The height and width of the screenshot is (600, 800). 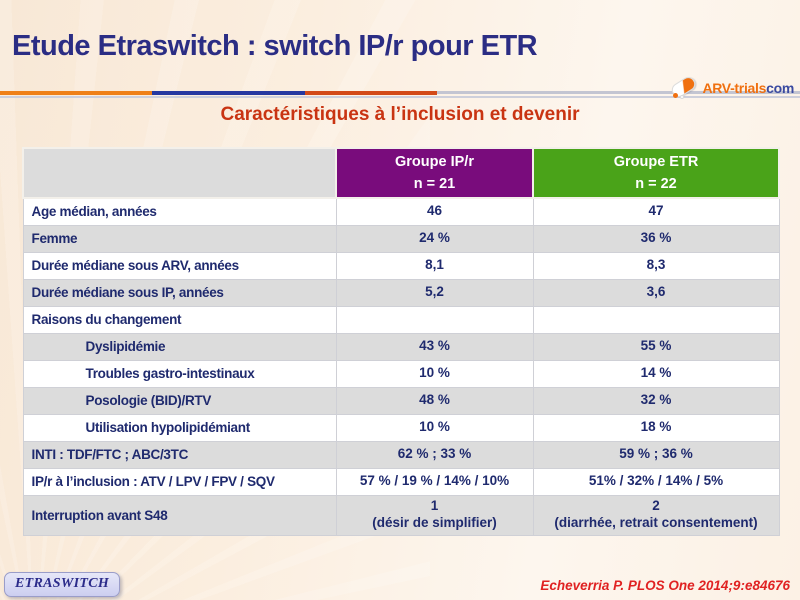 I want to click on value-ipr: 46, so click(x=434, y=211).